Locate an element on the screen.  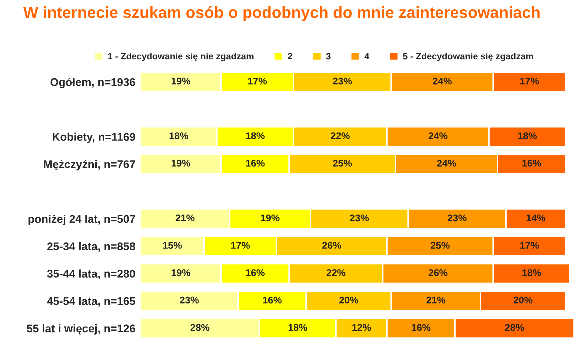
y-tick-label: Mężczyźni, n=767 is located at coordinates (90, 165).